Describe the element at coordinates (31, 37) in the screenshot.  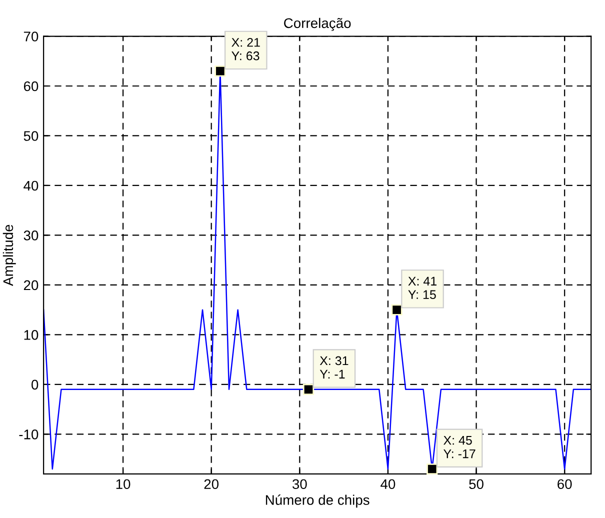
I see `y-tick-label: 70` at that location.